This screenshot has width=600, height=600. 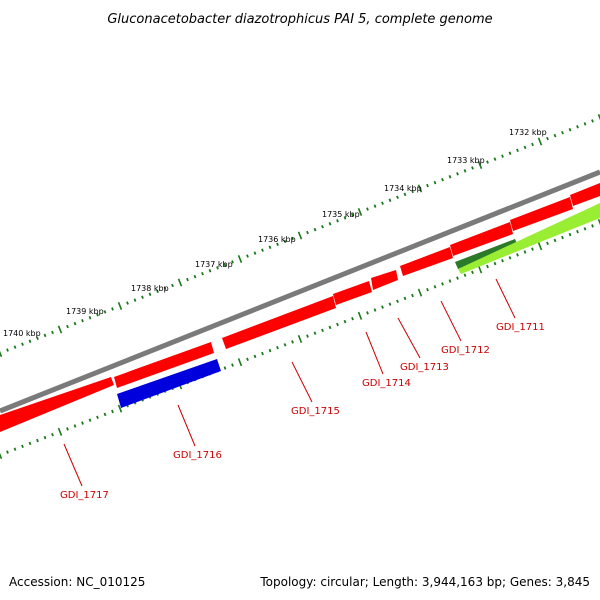 What do you see at coordinates (528, 132) in the screenshot?
I see `ruler-label-1732: 1732 kbp` at bounding box center [528, 132].